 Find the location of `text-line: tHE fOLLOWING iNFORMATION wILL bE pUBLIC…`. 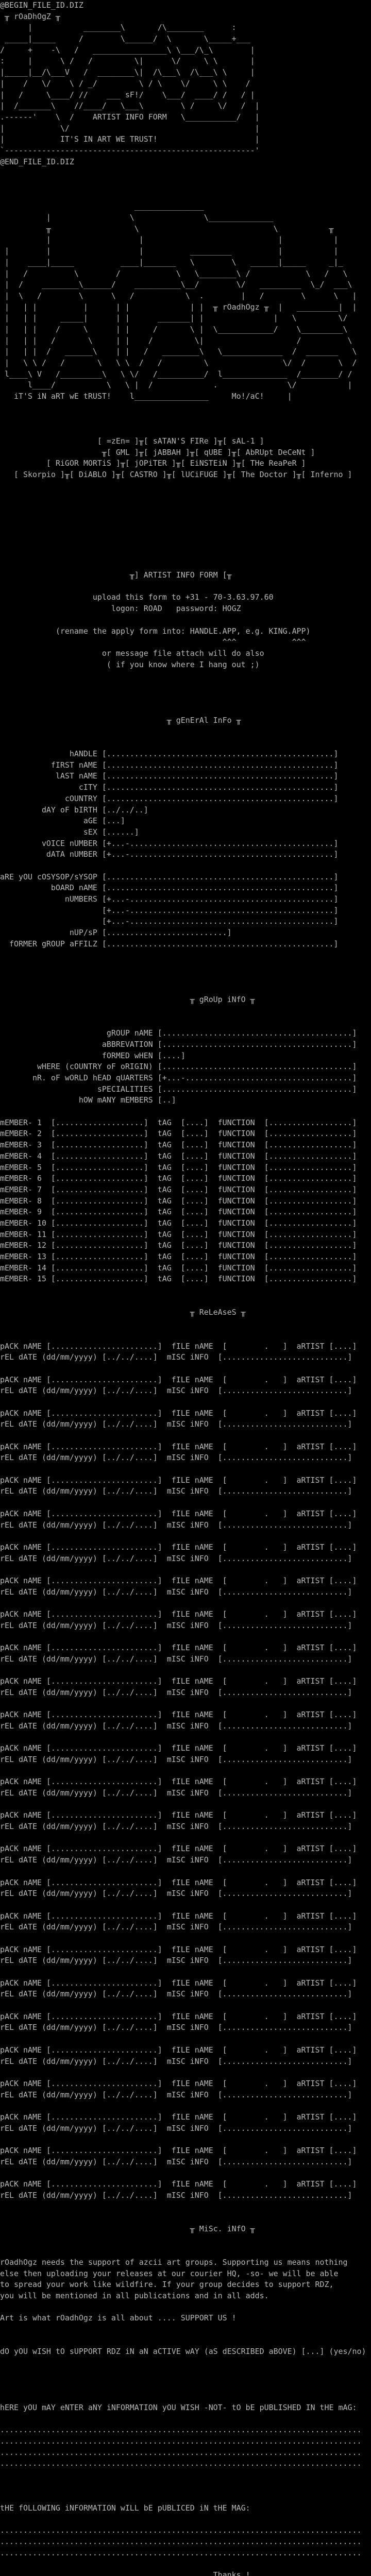

text-line: tHE fOLLOWING iNFORMATION wILL bE pUBLIC… is located at coordinates (125, 2508).